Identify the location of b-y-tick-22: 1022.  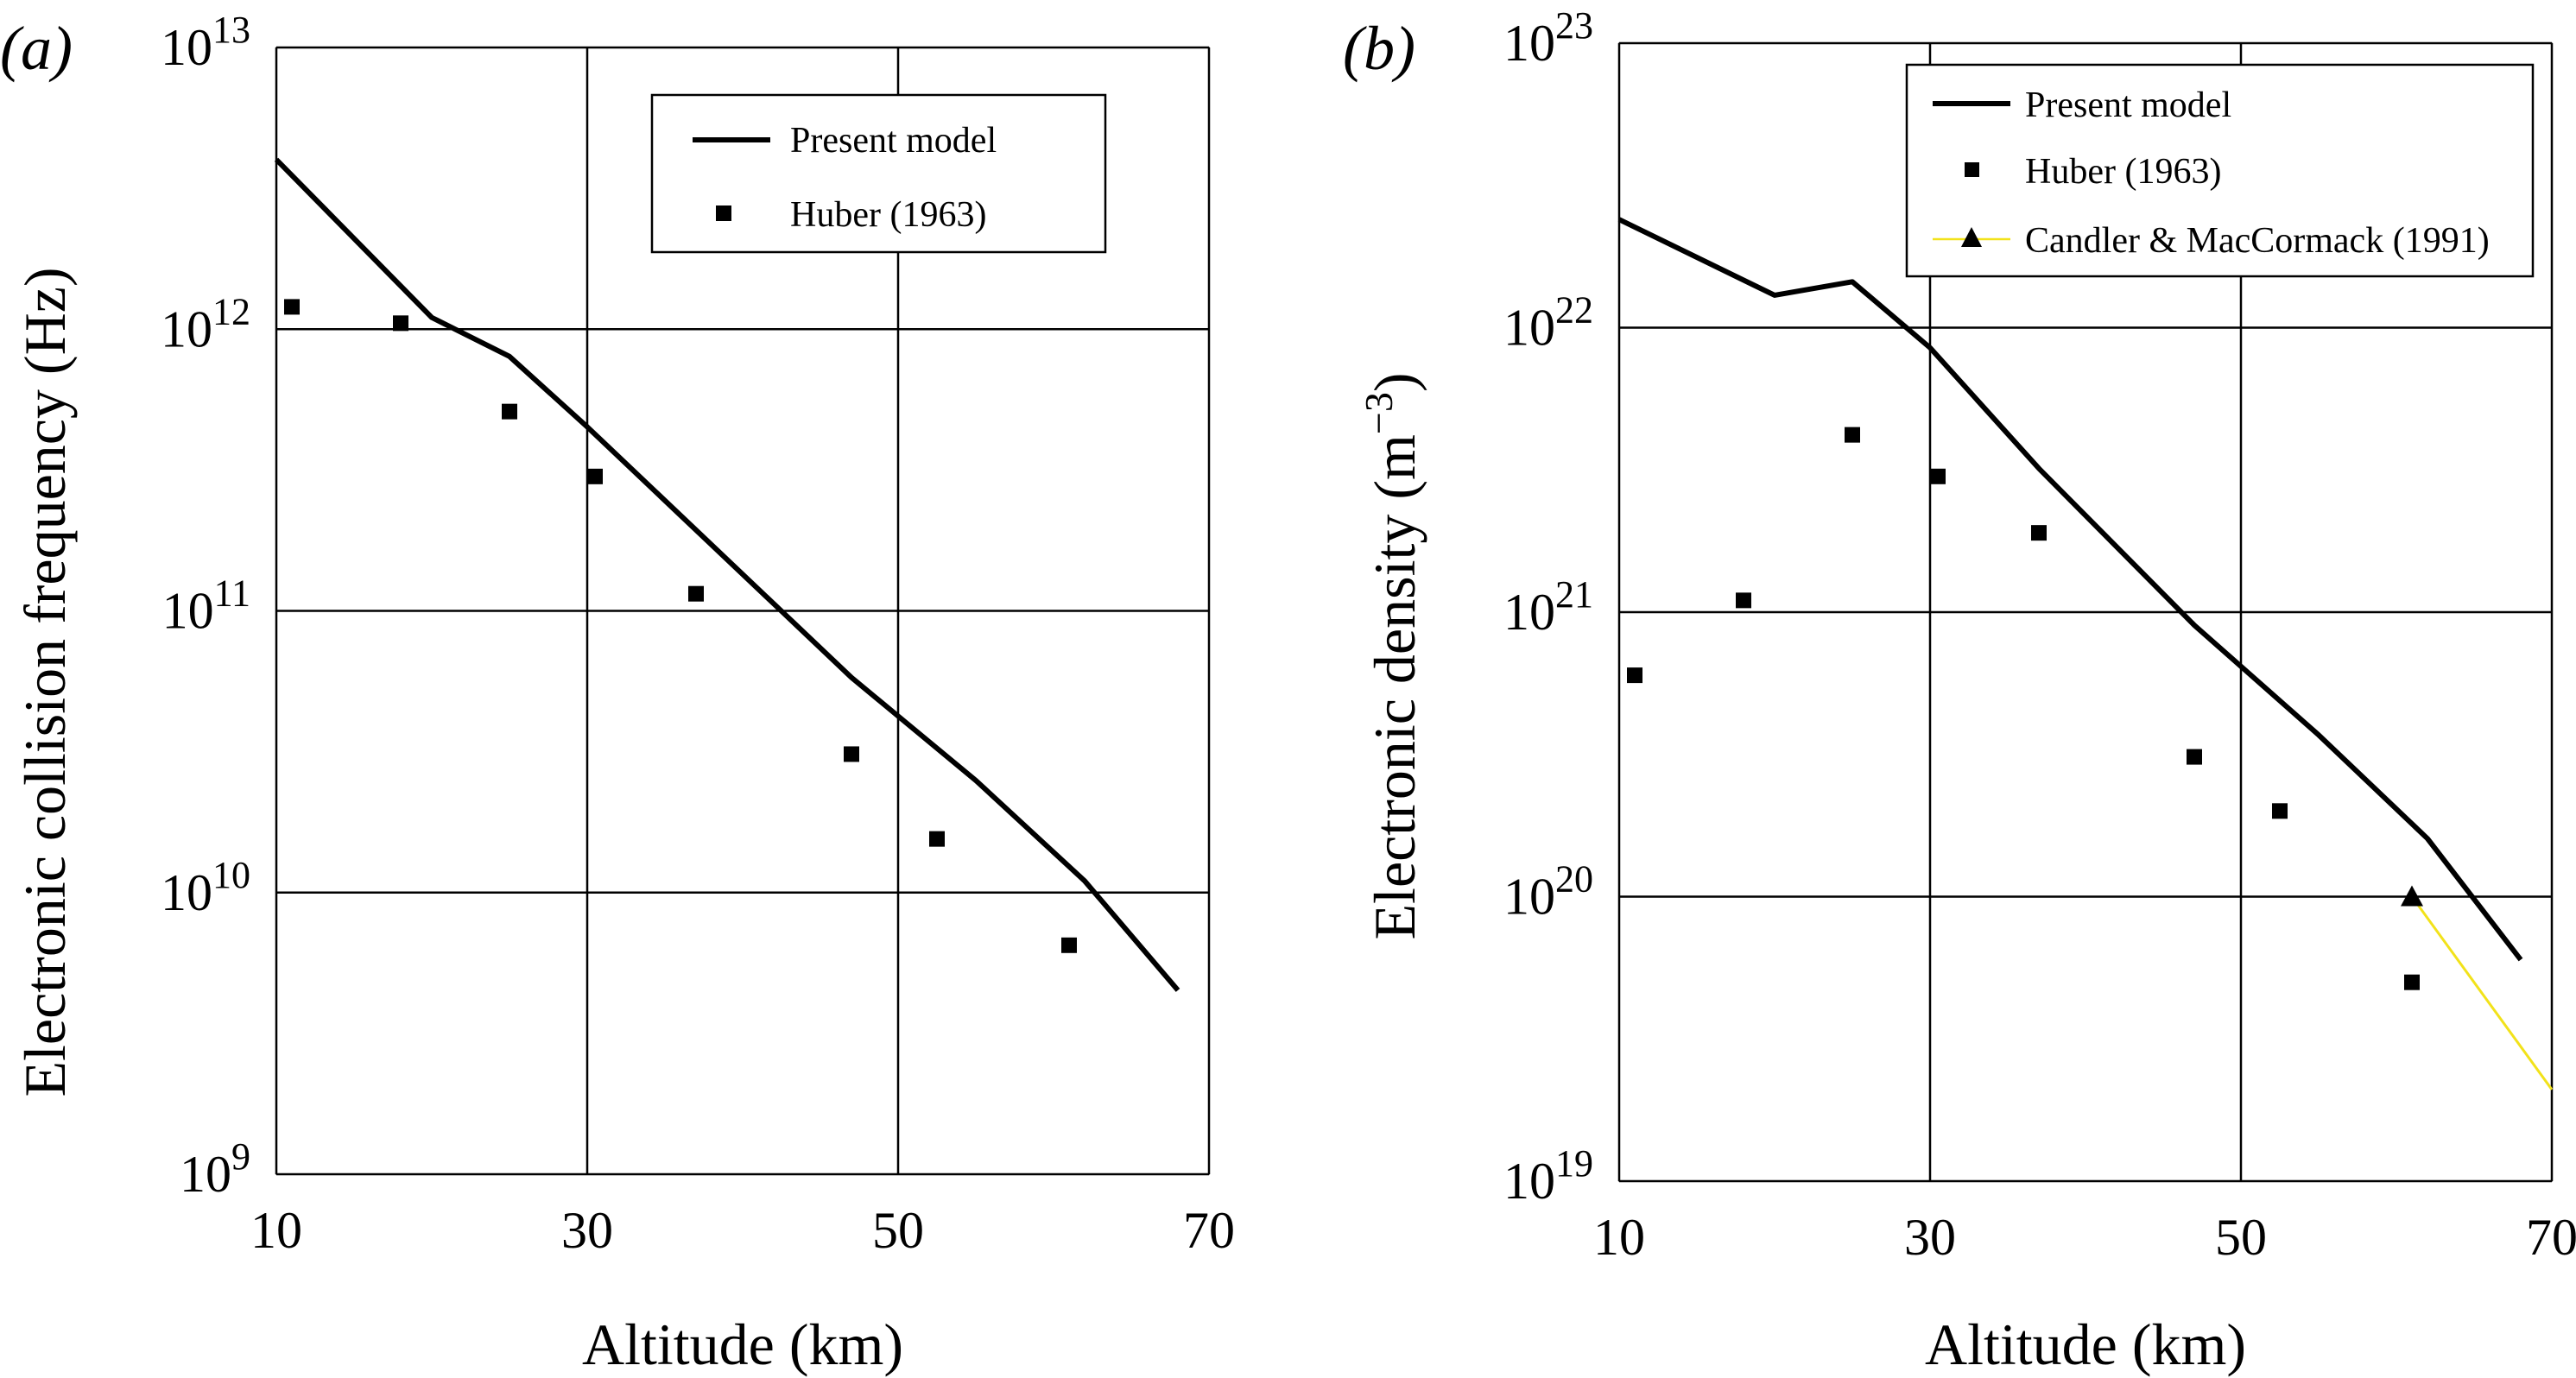
(1548, 323).